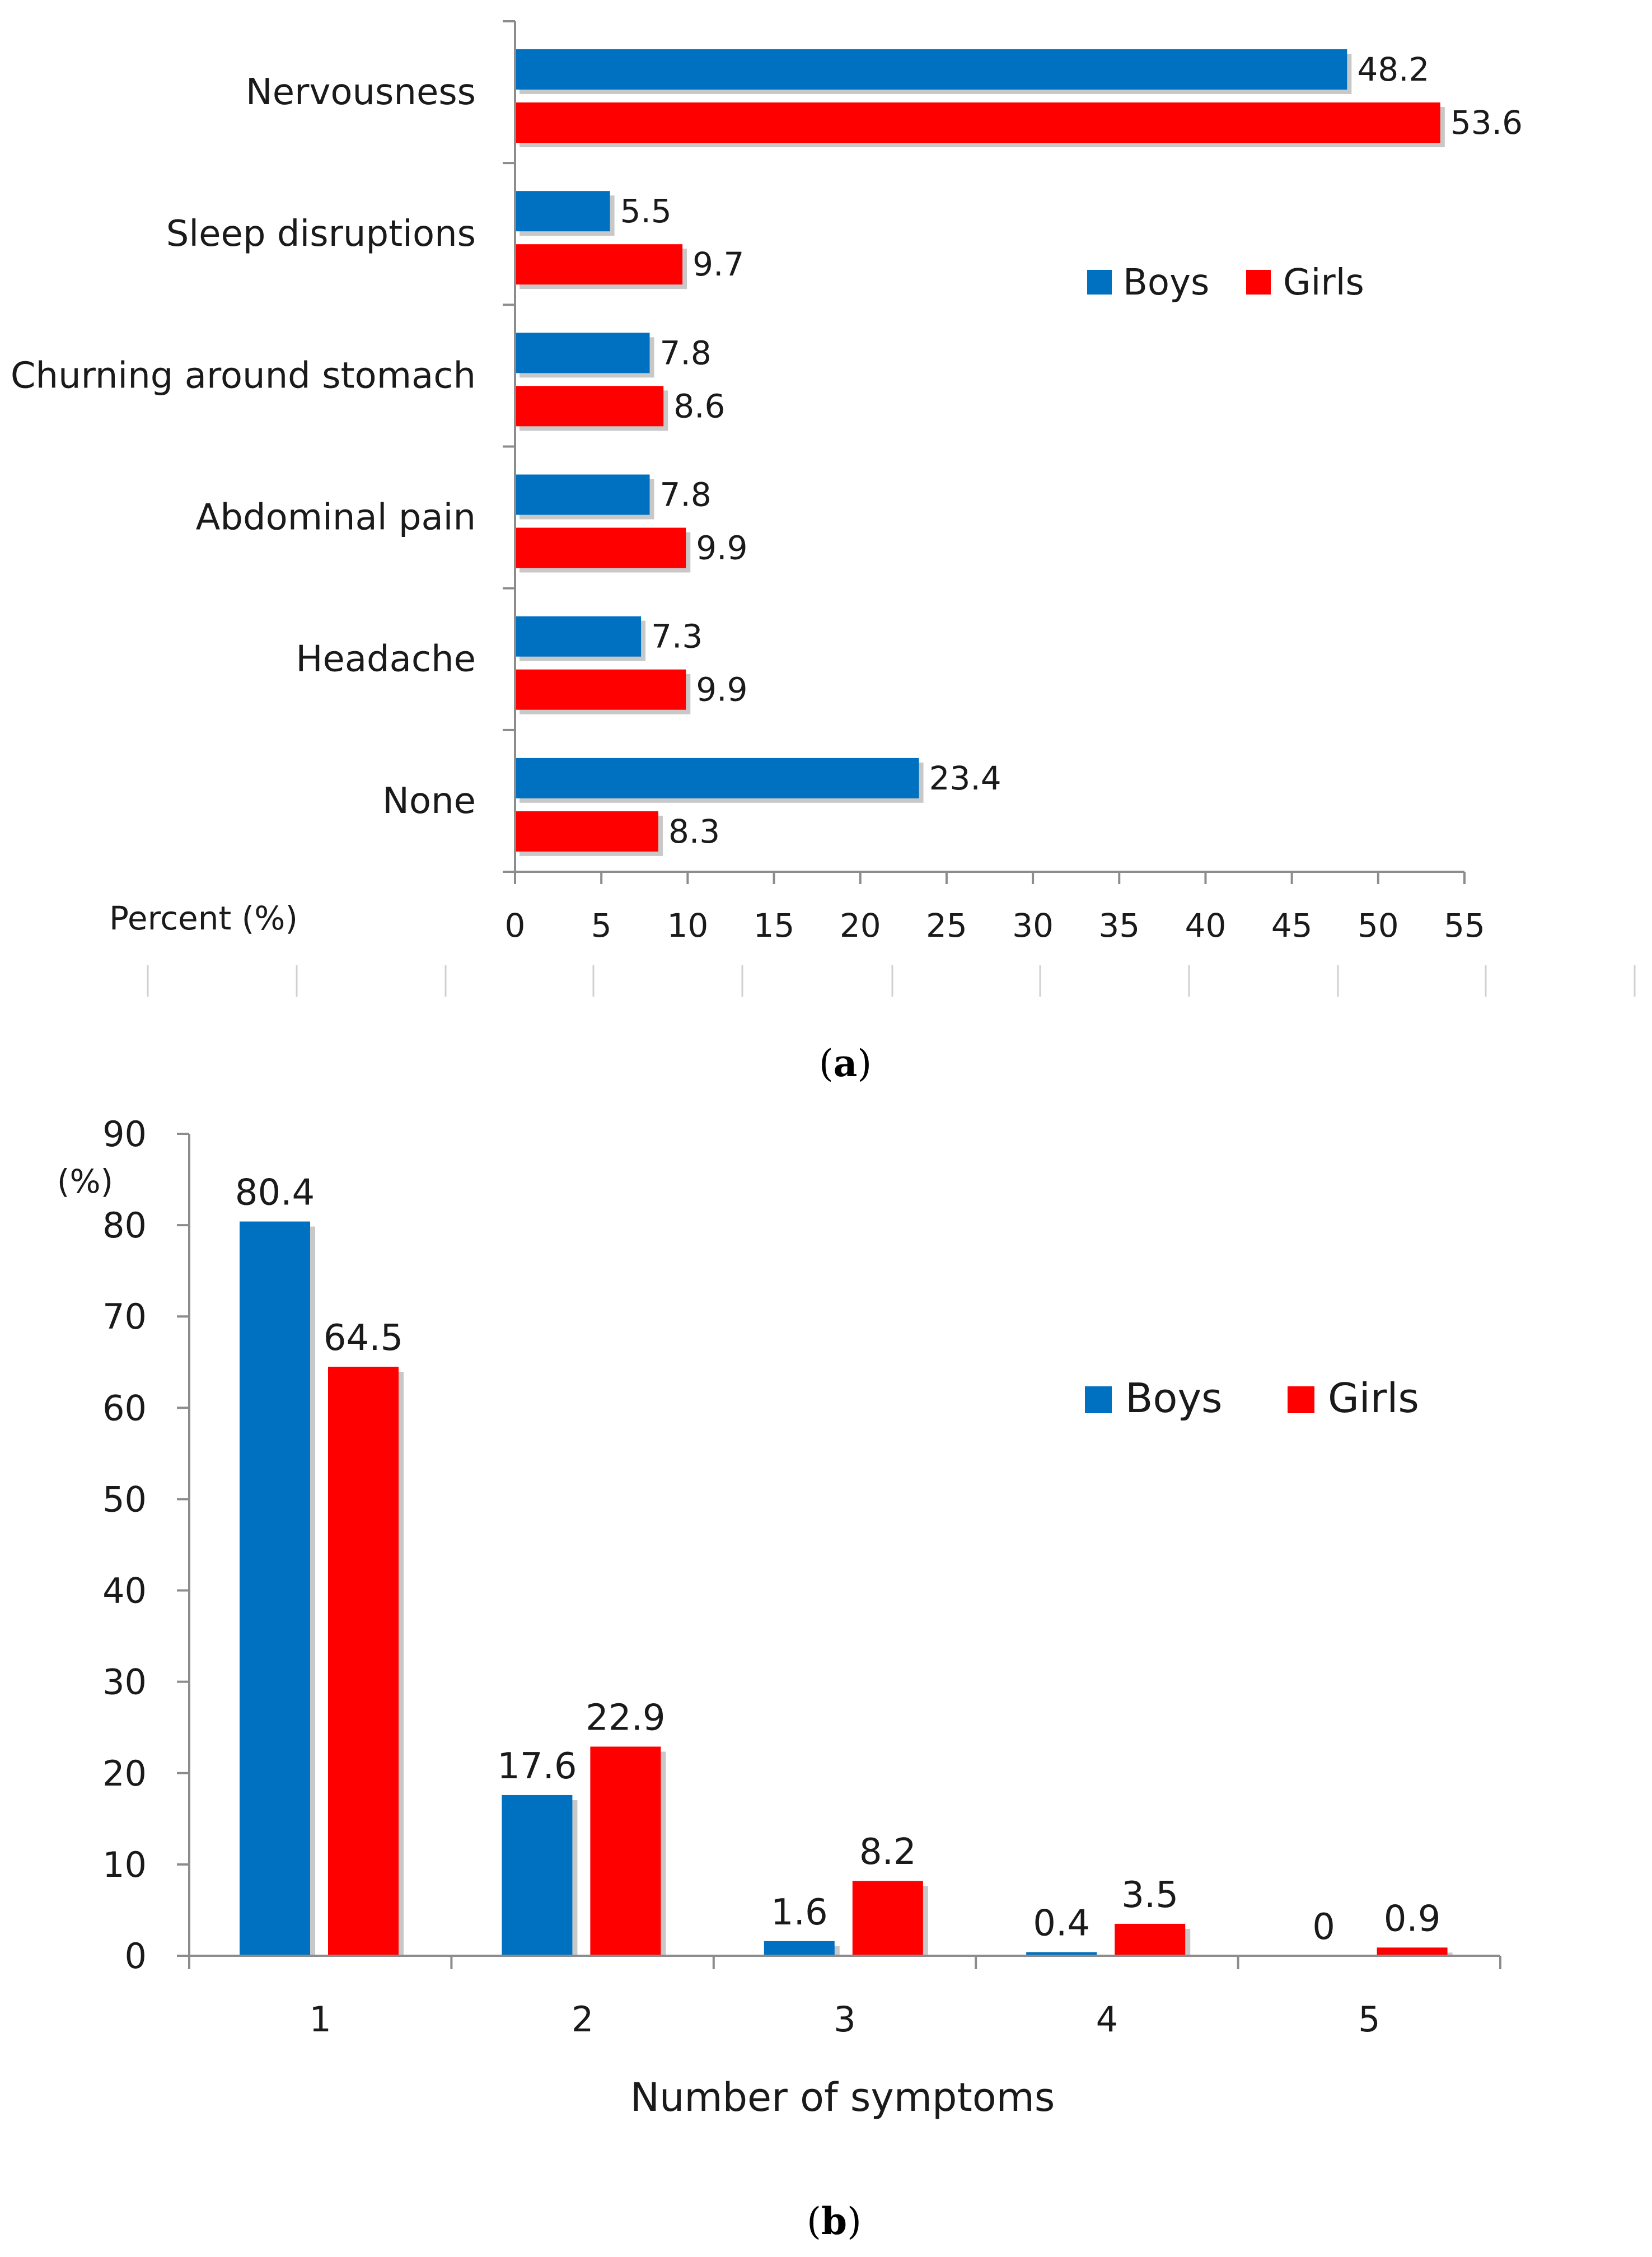 Image resolution: width=1652 pixels, height=2257 pixels. I want to click on panel-caption-b: (b), so click(834, 2221).